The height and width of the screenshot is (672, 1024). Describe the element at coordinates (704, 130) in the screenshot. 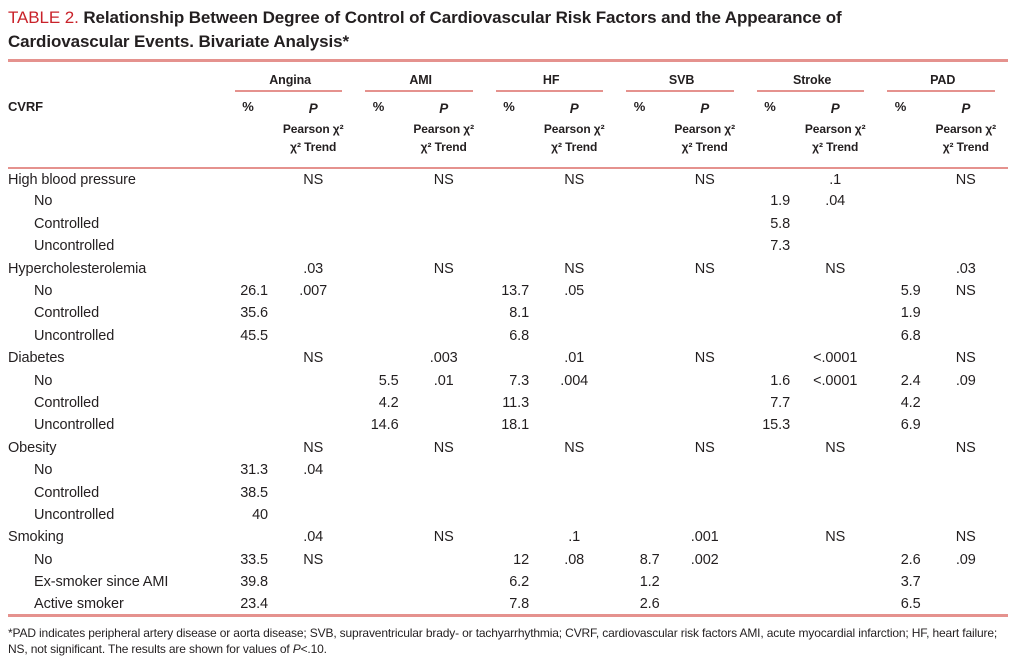

I see `column-header-p-svb: P Pearson χ² χ² Trend` at that location.